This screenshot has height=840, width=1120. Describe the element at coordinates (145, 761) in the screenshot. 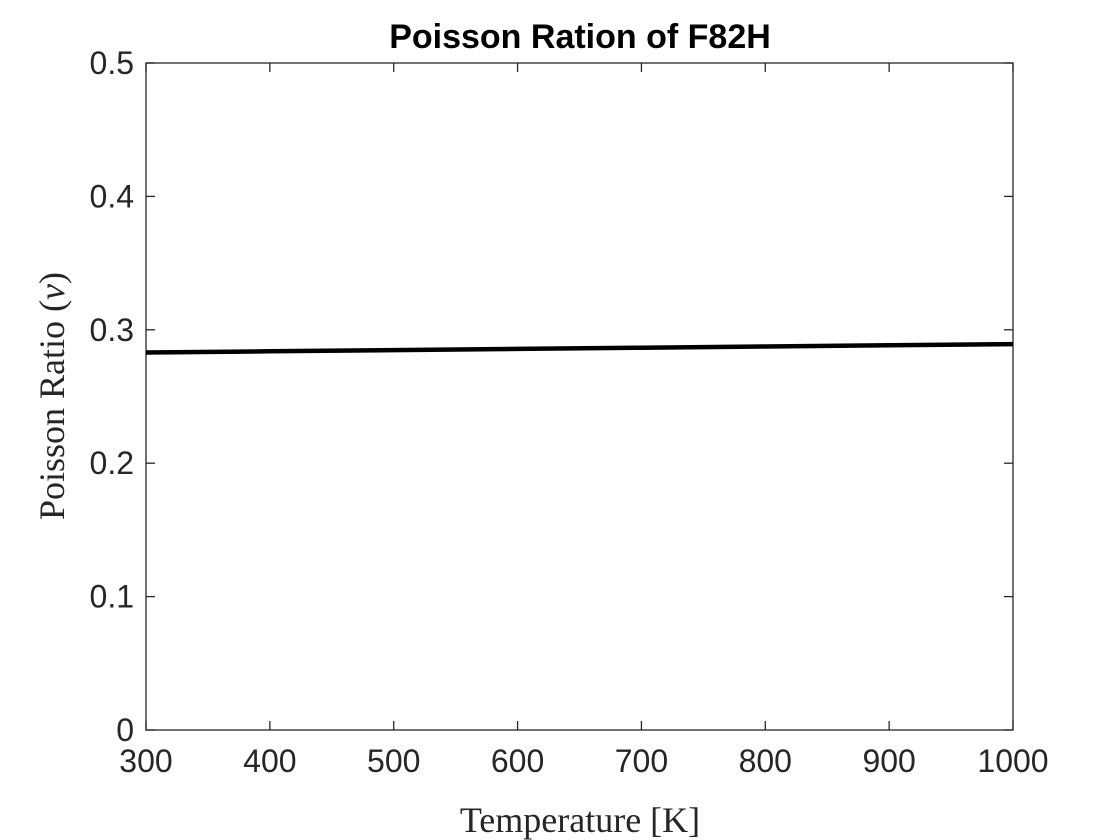

I see `x-tick-label: 300` at that location.